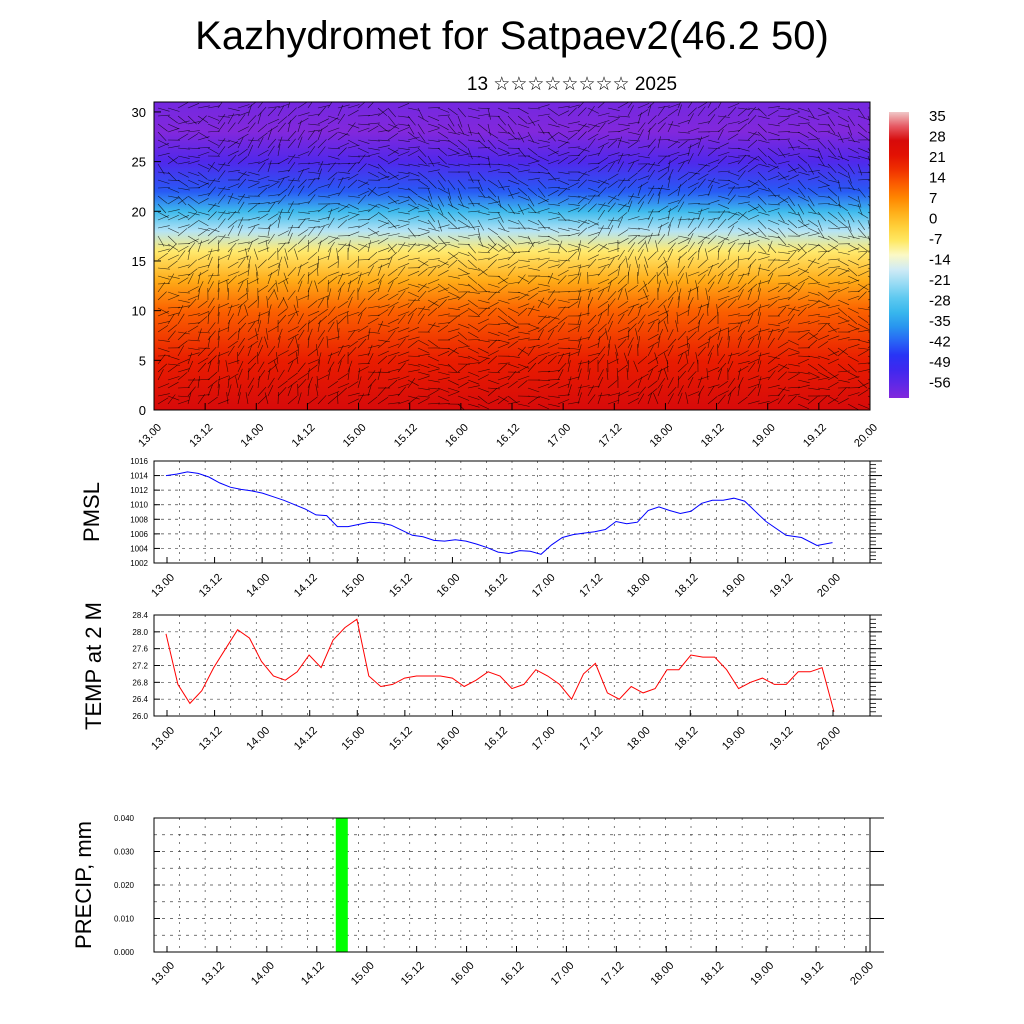 This screenshot has height=1024, width=1024. I want to click on colorbar-tick-label: 0, so click(933, 219).